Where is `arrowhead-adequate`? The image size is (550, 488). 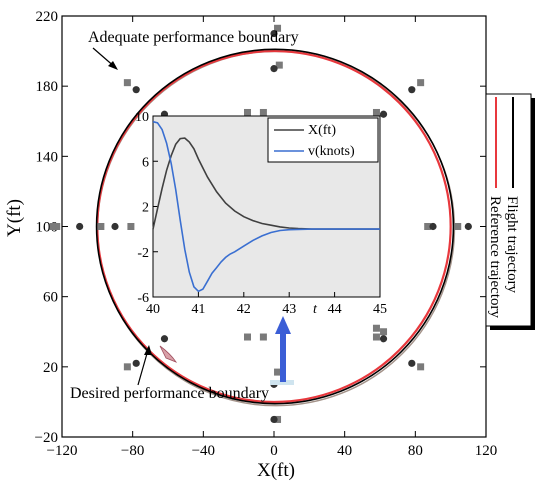
arrowhead-adequate is located at coordinates (113, 65).